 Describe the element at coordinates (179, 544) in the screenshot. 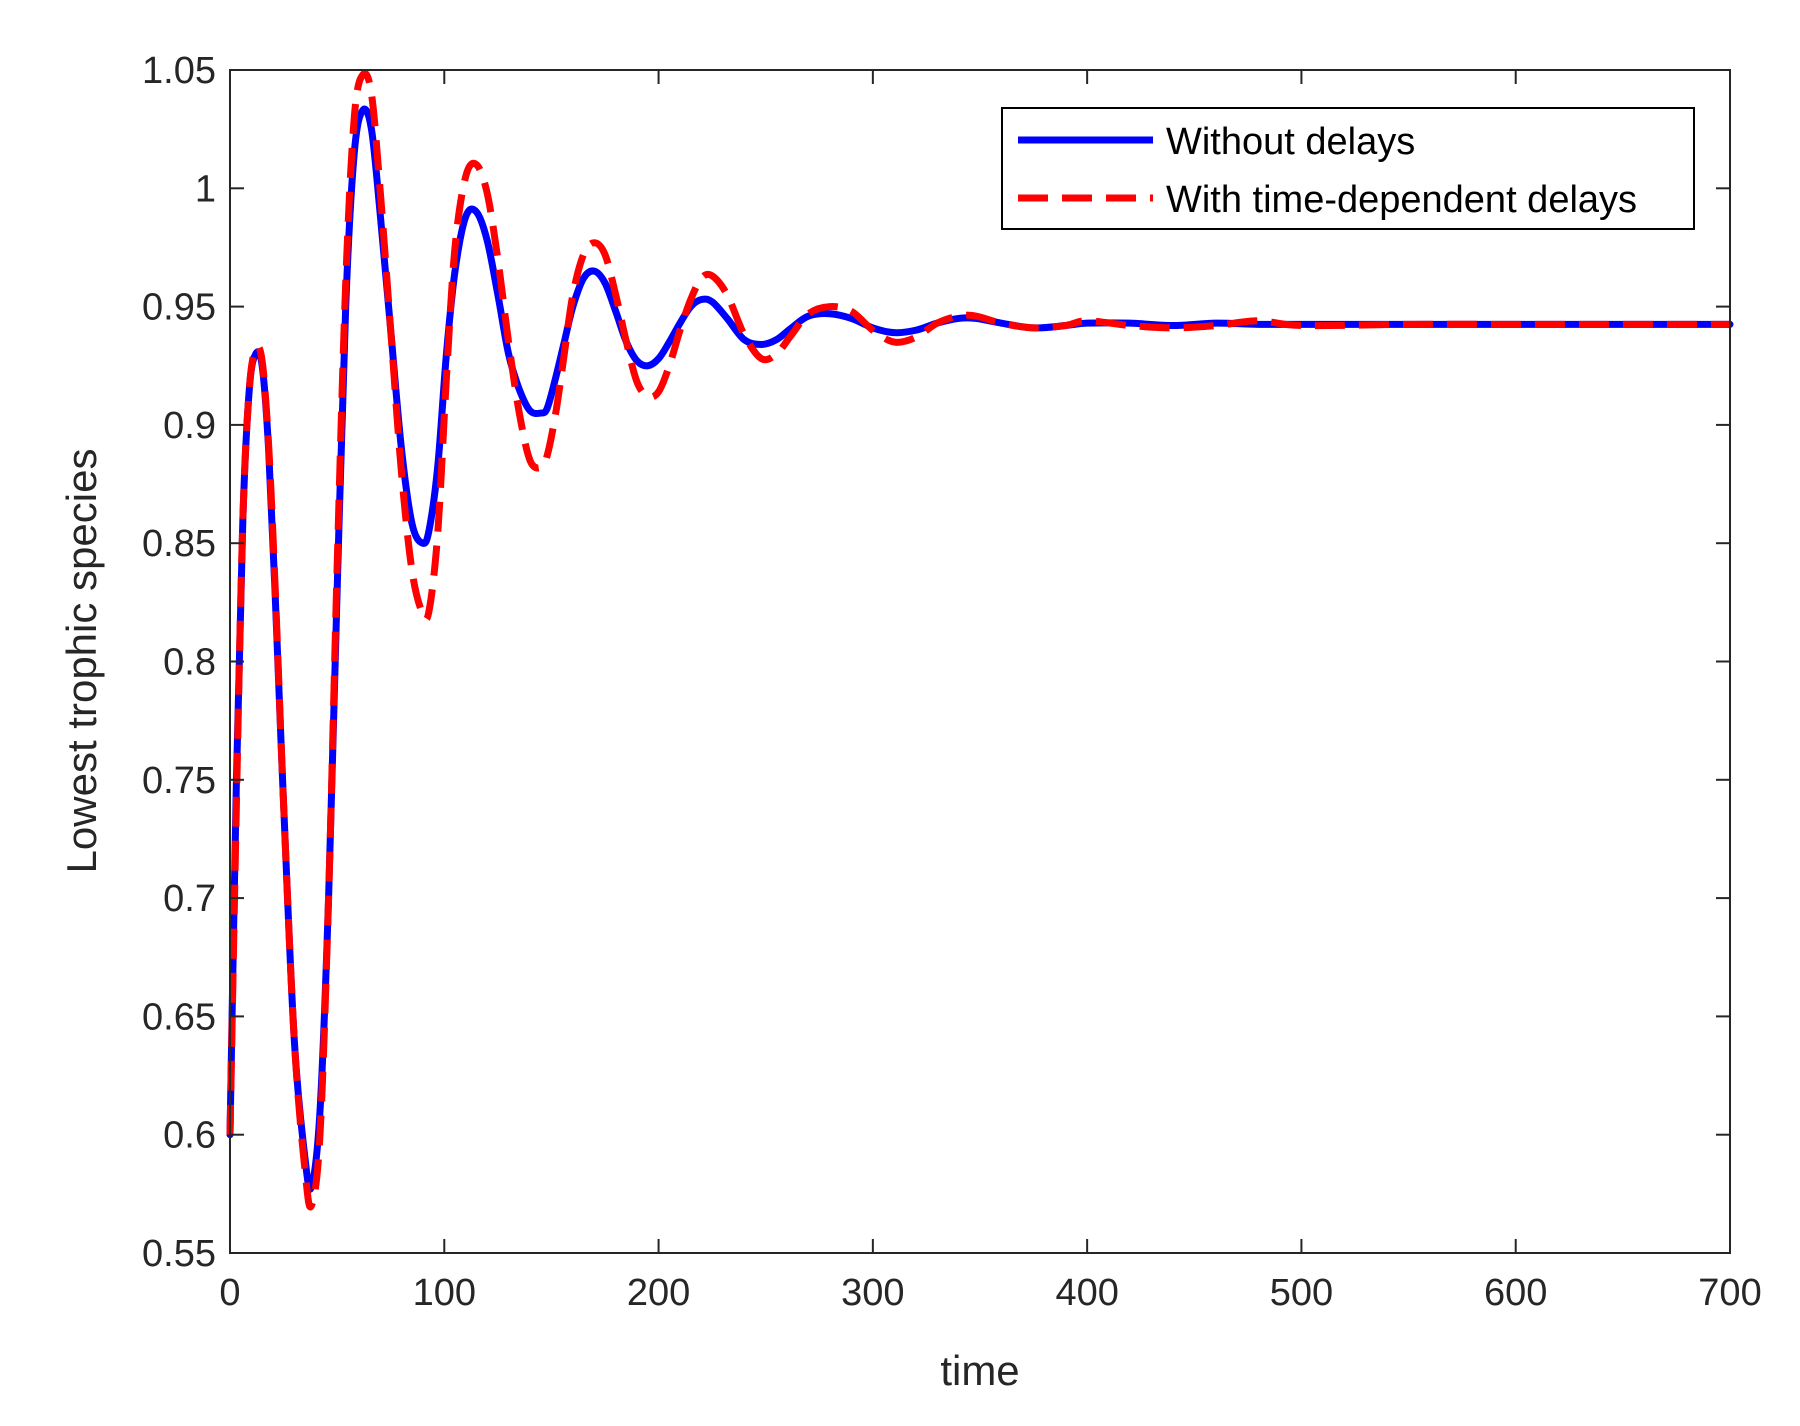

I see `y-tick-label: 0.85` at that location.